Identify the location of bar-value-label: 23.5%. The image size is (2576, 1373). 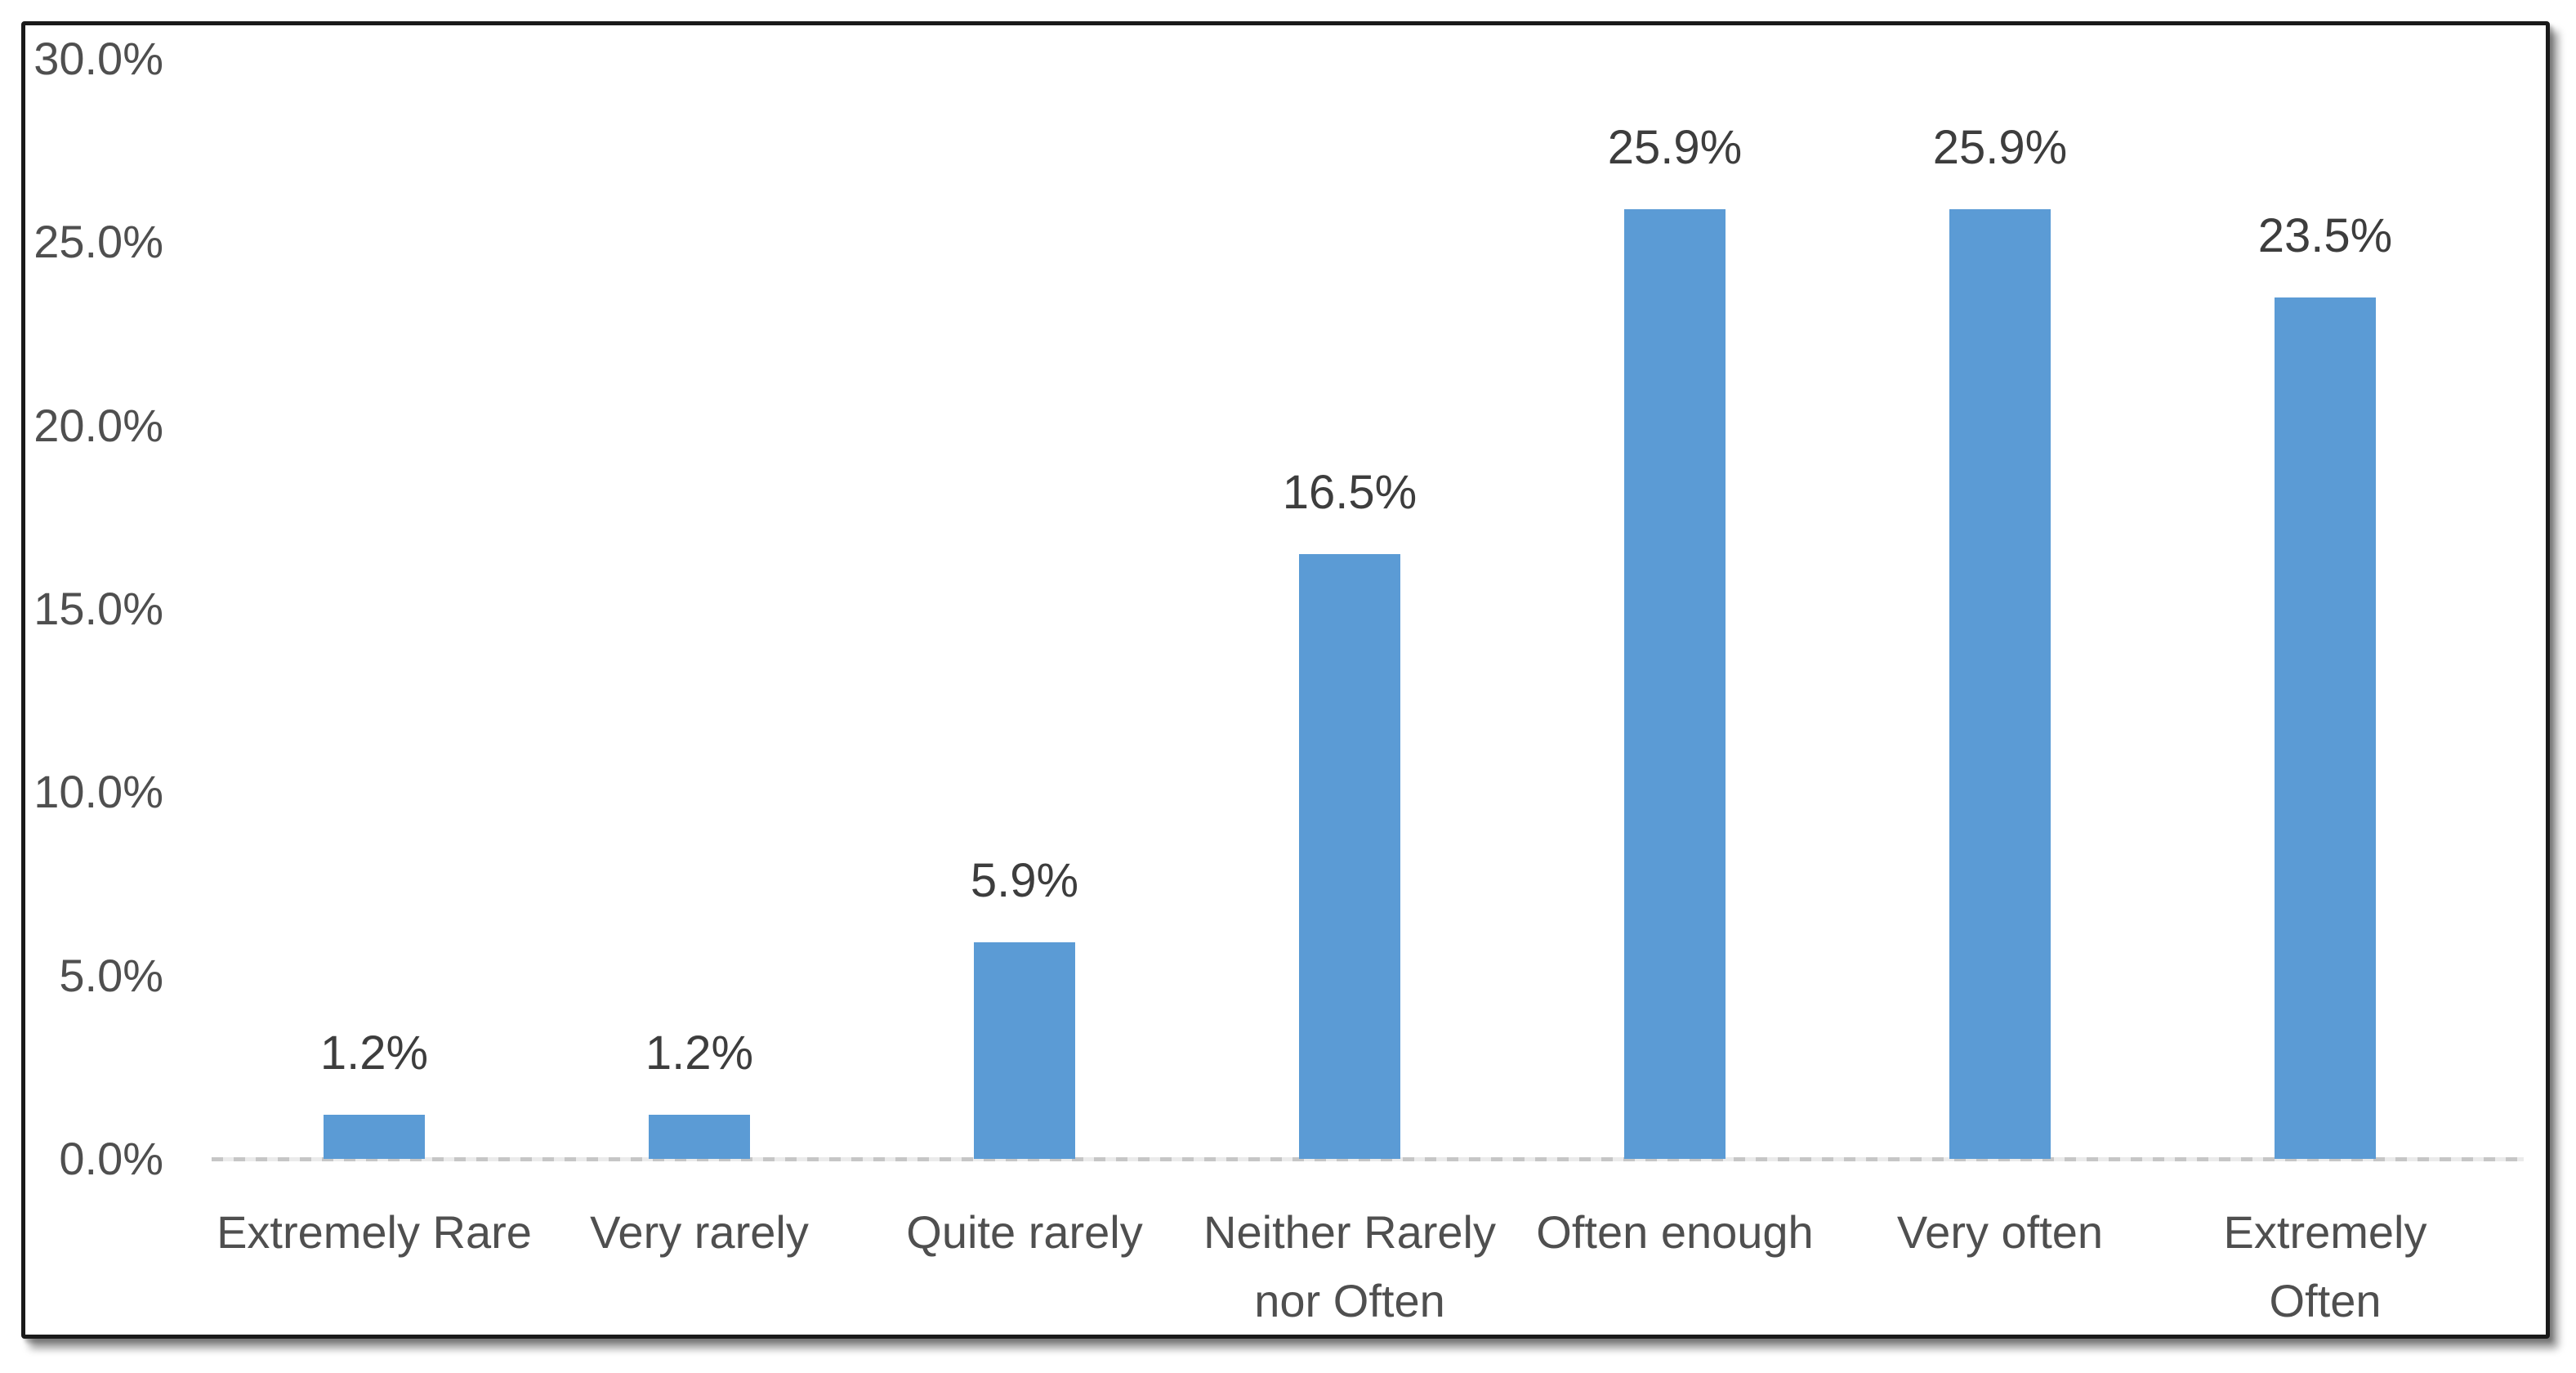
(2325, 235).